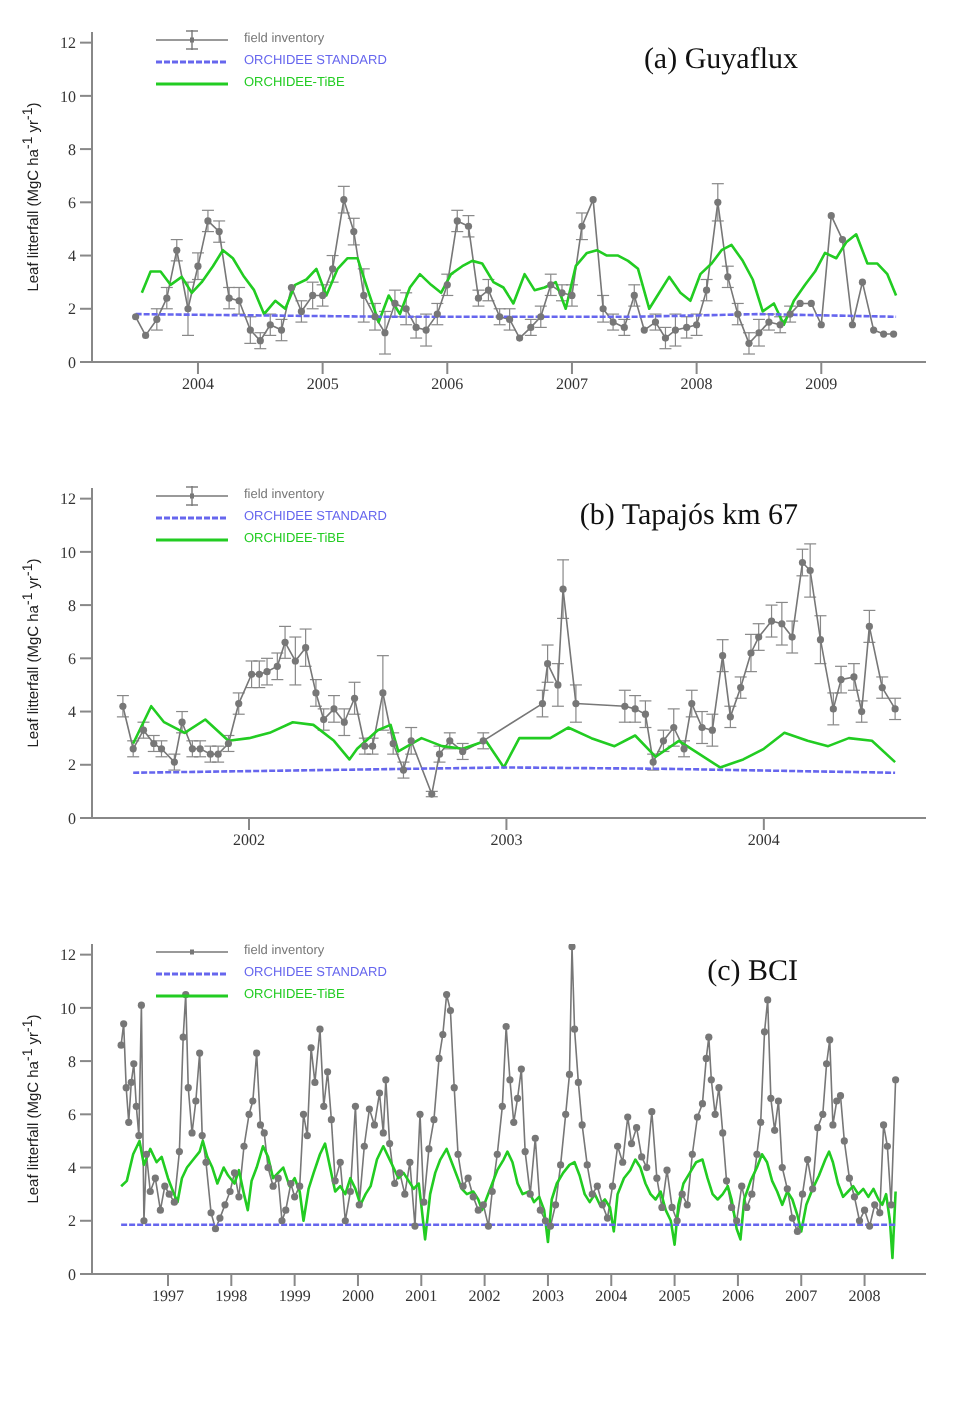  What do you see at coordinates (720, 61) in the screenshot?
I see `chart-title: (a) Guyaflux` at bounding box center [720, 61].